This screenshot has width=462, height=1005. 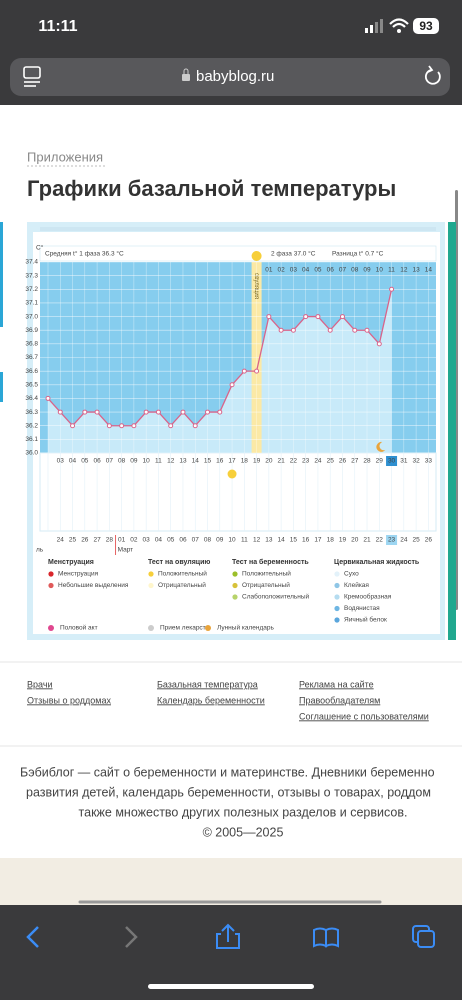 I want to click on phase2-day: 06, so click(x=331, y=270).